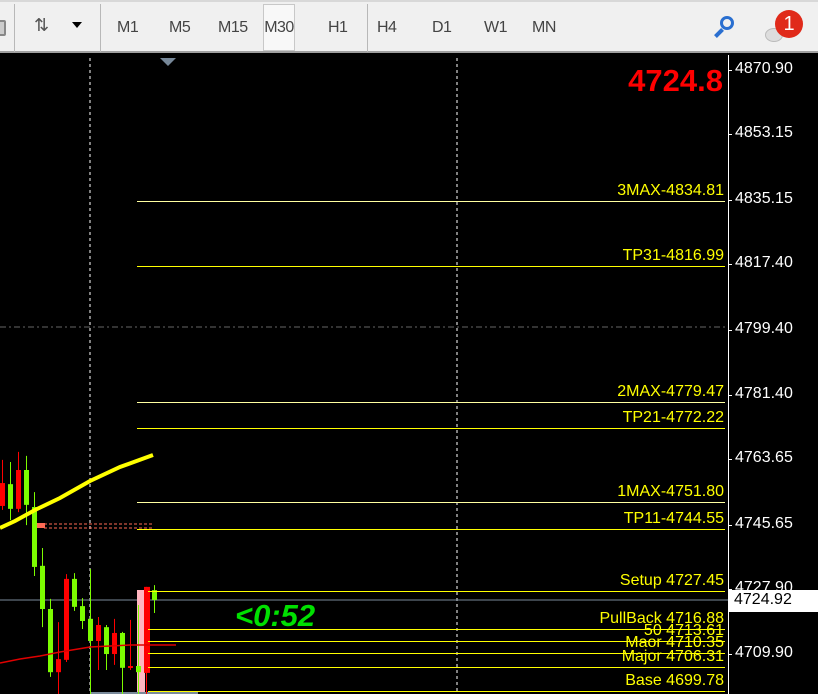 The image size is (818, 694). Describe the element at coordinates (673, 417) in the screenshot. I see `level-label: TP21-4772.22` at that location.